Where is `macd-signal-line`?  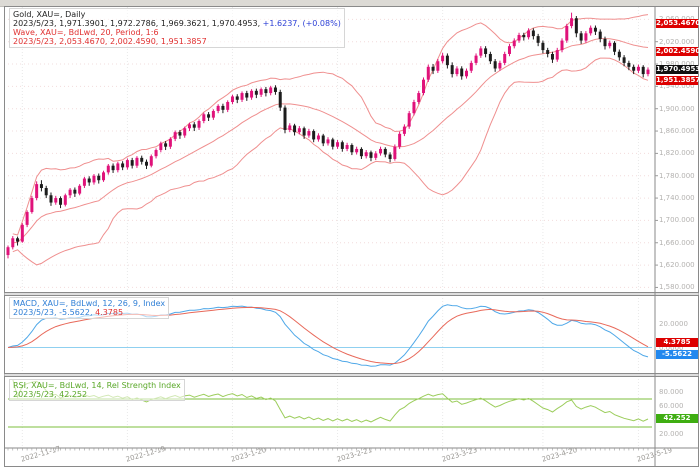 macd-signal-line is located at coordinates (328, 335).